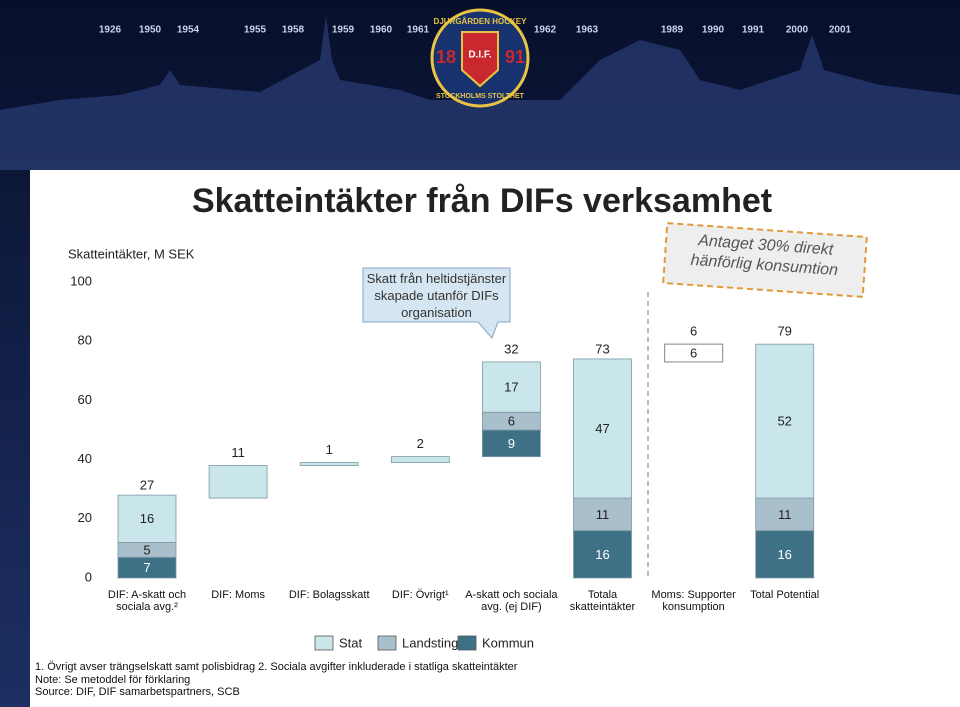  I want to click on legend-label: Stat, so click(351, 642).